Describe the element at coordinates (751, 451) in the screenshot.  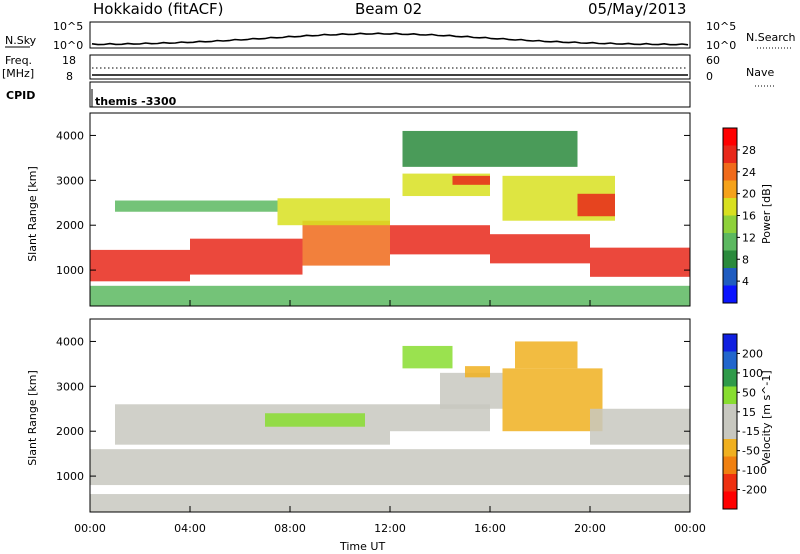
I see `velocity-colorbar-tick-label-5: -50` at that location.